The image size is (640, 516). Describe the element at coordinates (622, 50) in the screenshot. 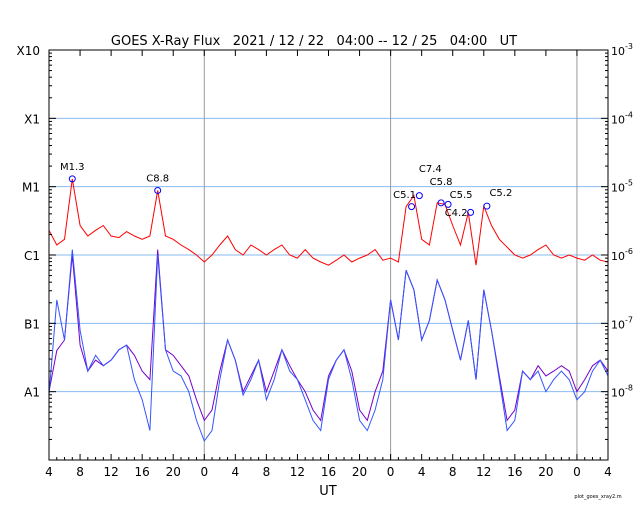

I see `y-tick-label-right: 10⁻³` at that location.